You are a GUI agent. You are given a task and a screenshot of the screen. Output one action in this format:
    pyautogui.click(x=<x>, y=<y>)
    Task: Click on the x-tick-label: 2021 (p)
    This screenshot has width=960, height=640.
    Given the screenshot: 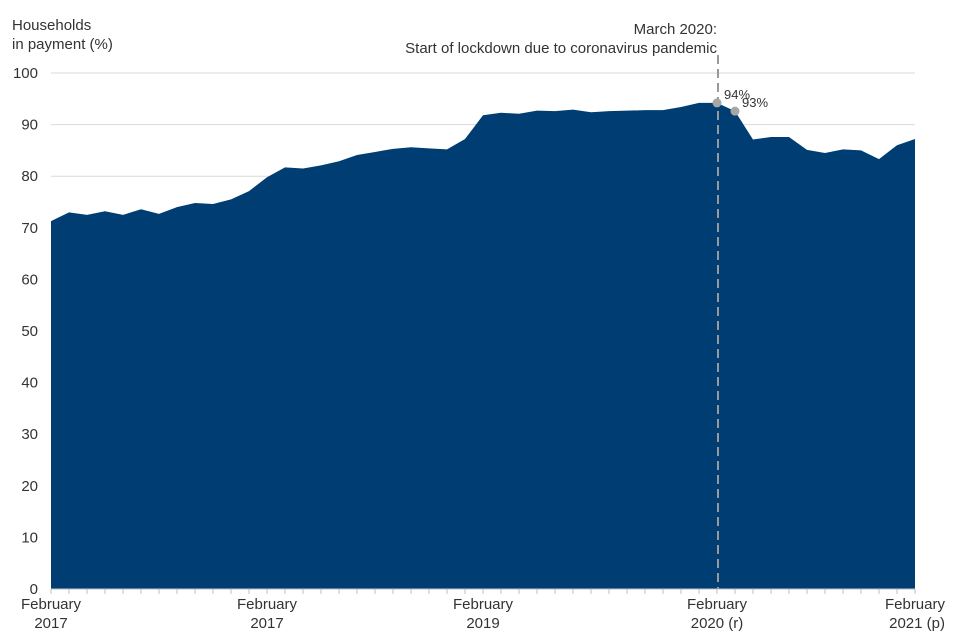 What is the action you would take?
    pyautogui.click(x=917, y=623)
    